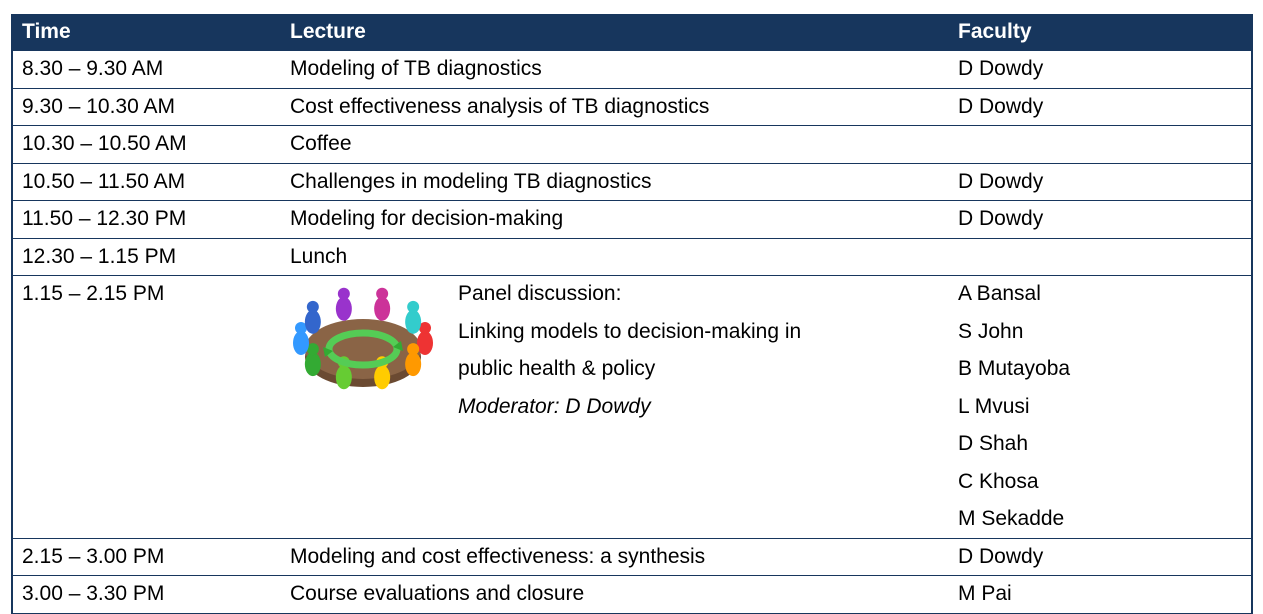 The height and width of the screenshot is (614, 1263). What do you see at coordinates (93, 293) in the screenshot?
I see `time-cell: 1.15 – 2.15 PM` at bounding box center [93, 293].